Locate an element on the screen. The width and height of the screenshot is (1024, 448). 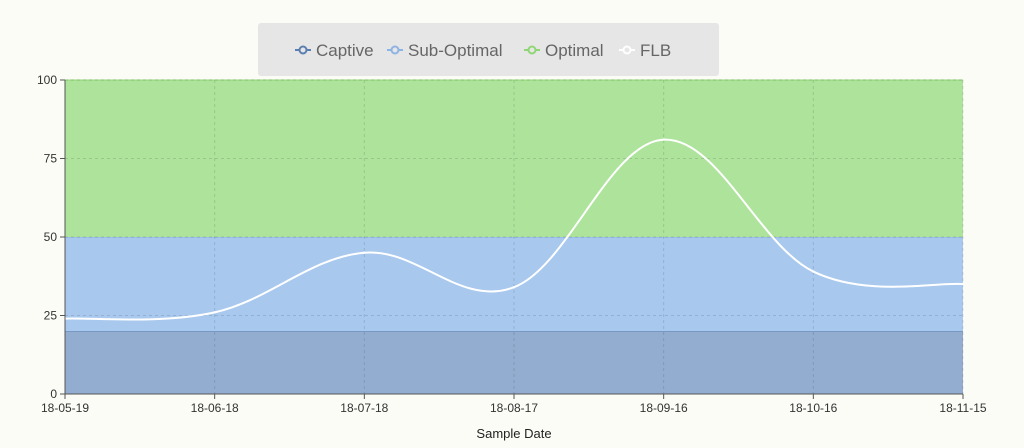
x-tick-label-6: 18-10-16 is located at coordinates (813, 408).